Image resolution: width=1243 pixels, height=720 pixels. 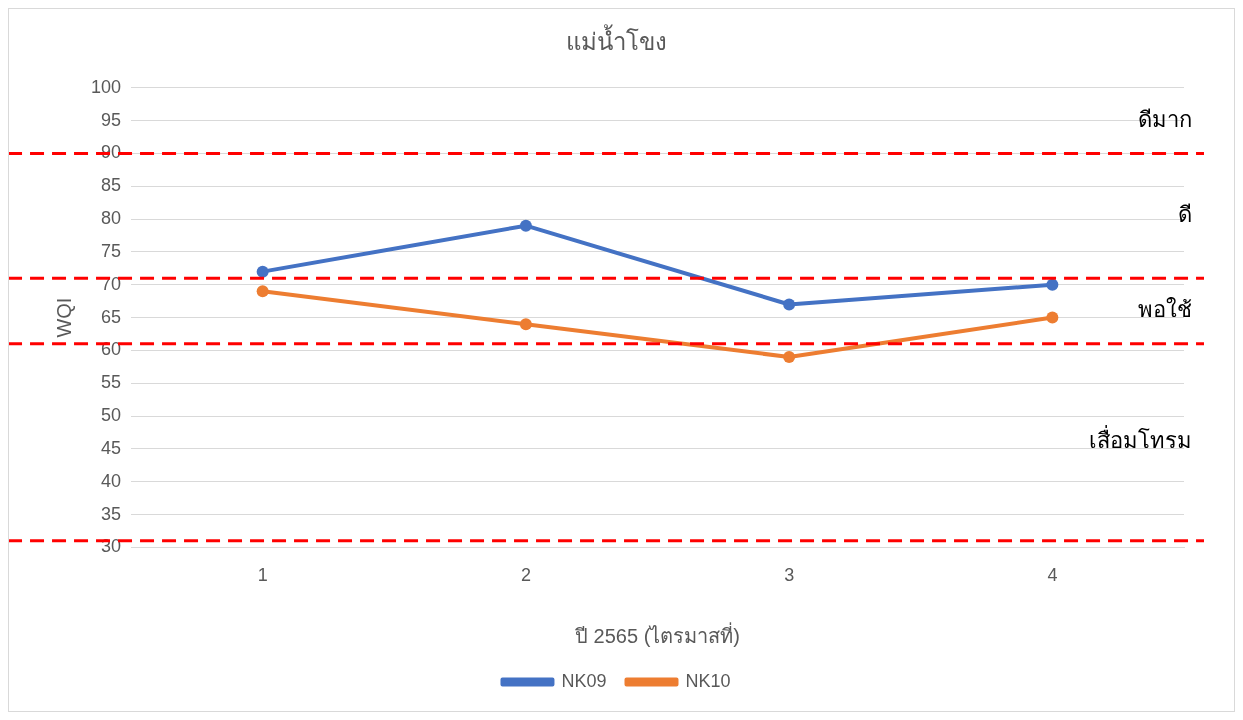 I want to click on annotation: พอใช้, so click(x=1165, y=310).